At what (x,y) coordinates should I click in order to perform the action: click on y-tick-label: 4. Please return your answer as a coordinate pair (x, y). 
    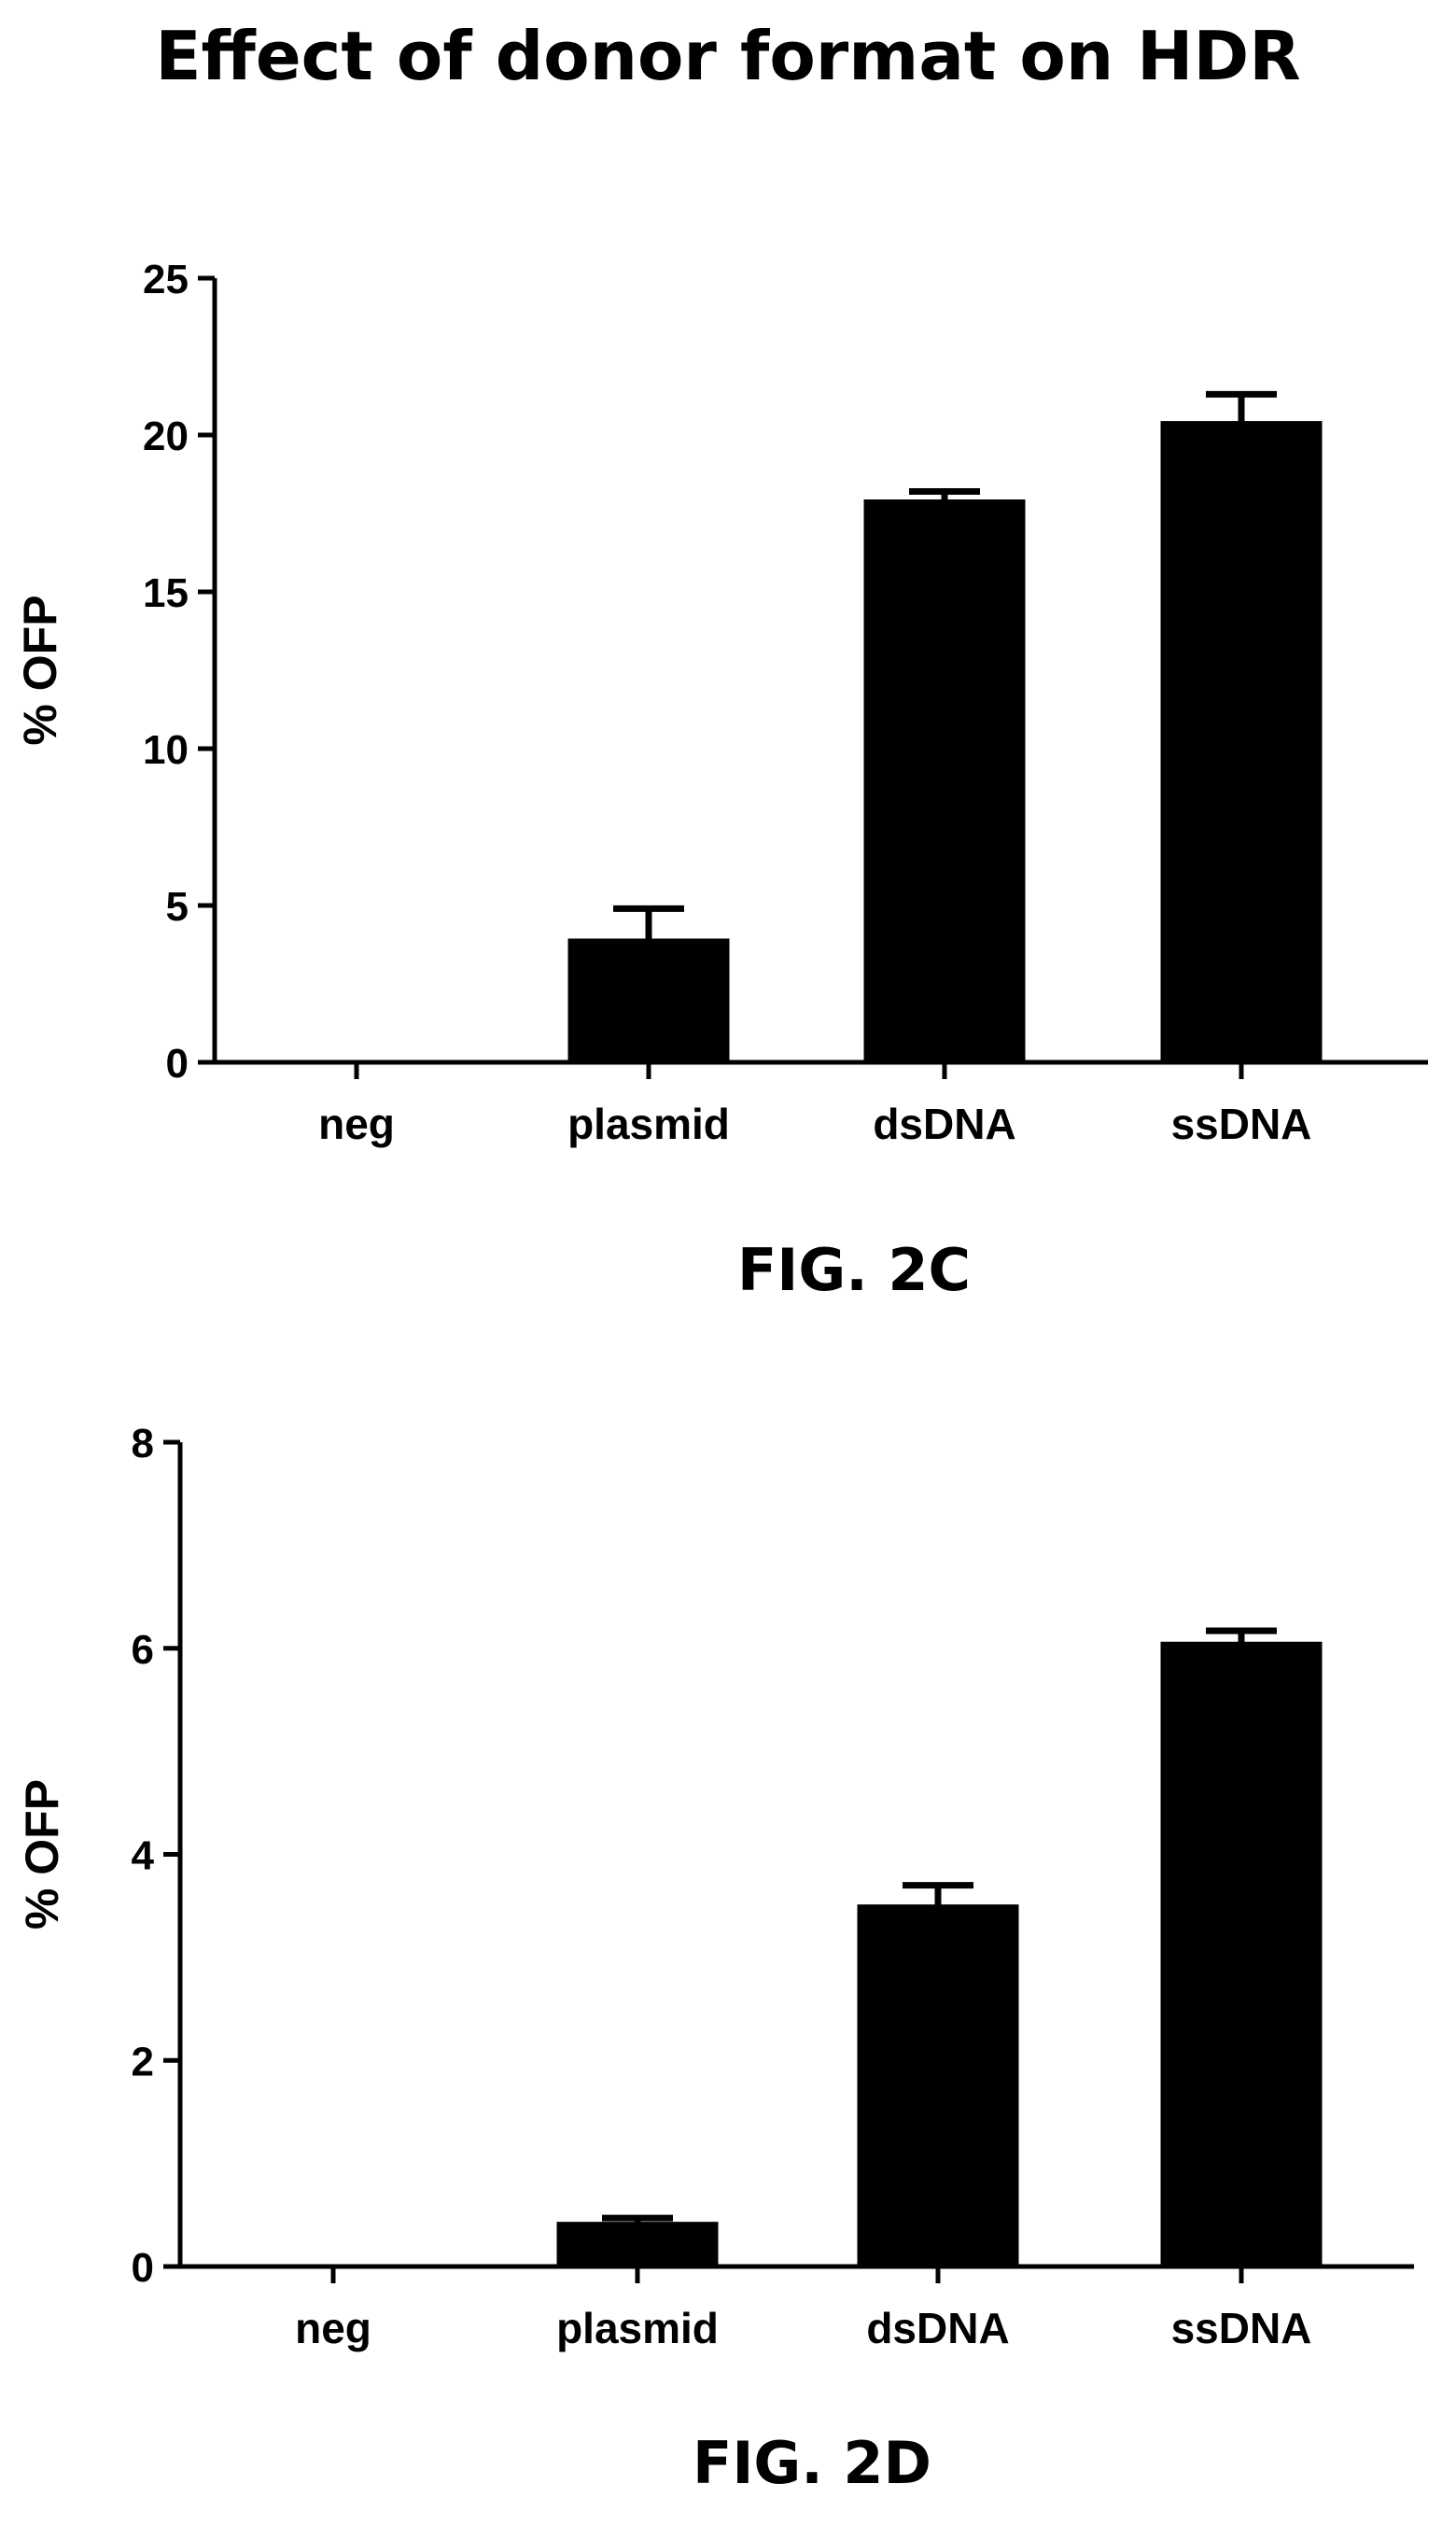
    Looking at the image, I should click on (143, 1856).